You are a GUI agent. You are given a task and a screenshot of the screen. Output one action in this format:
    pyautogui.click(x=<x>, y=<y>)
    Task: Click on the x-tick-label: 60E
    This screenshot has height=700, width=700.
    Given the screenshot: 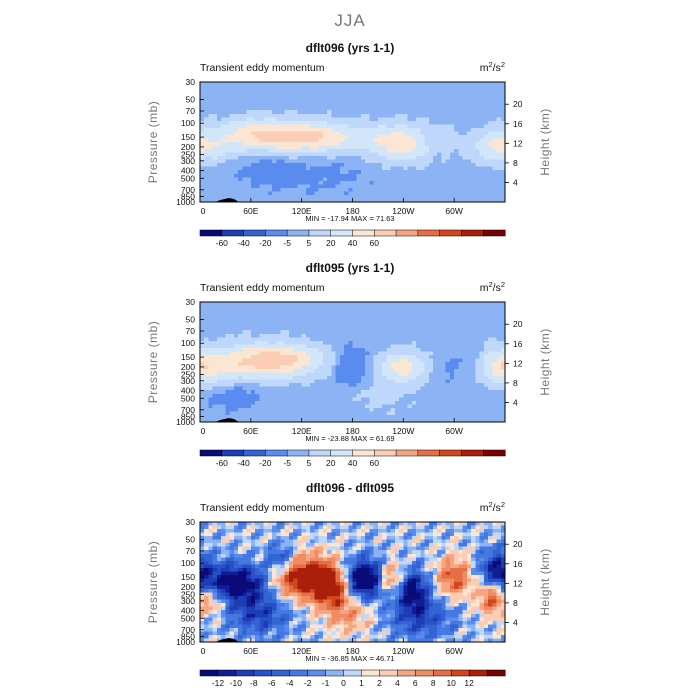 What is the action you would take?
    pyautogui.click(x=250, y=211)
    